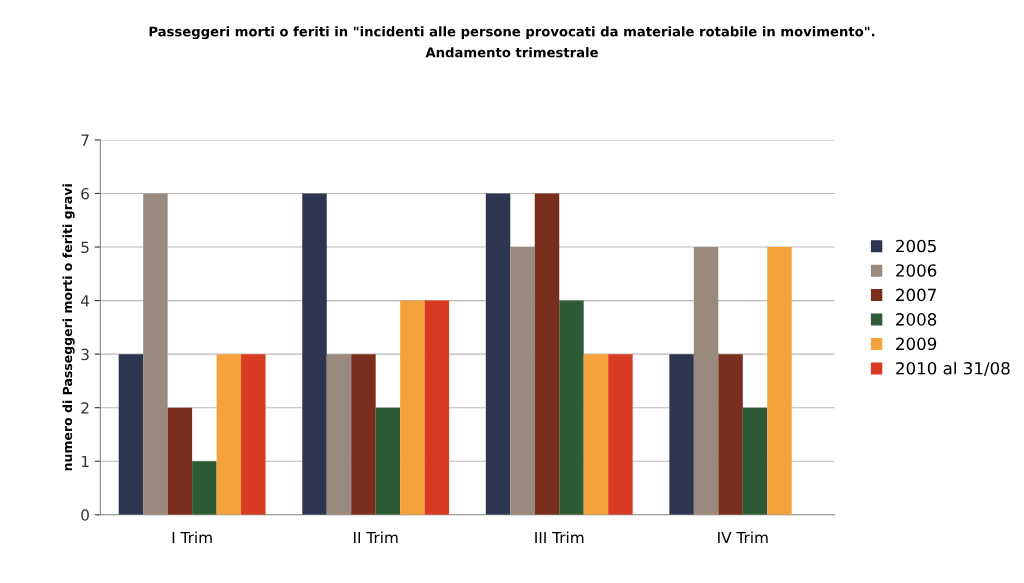 The height and width of the screenshot is (583, 1024). Describe the element at coordinates (85, 301) in the screenshot. I see `y-tick-label: 4` at that location.